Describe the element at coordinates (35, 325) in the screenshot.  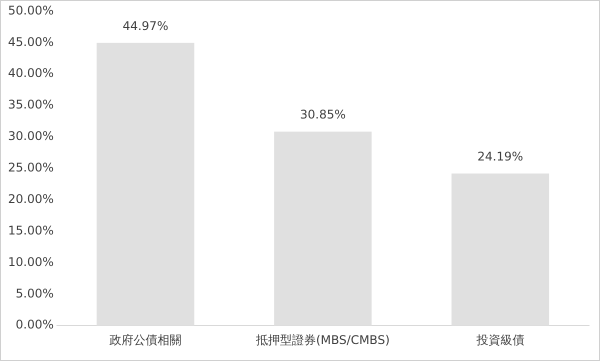
I see `y-tick-label: 0.00%` at that location.